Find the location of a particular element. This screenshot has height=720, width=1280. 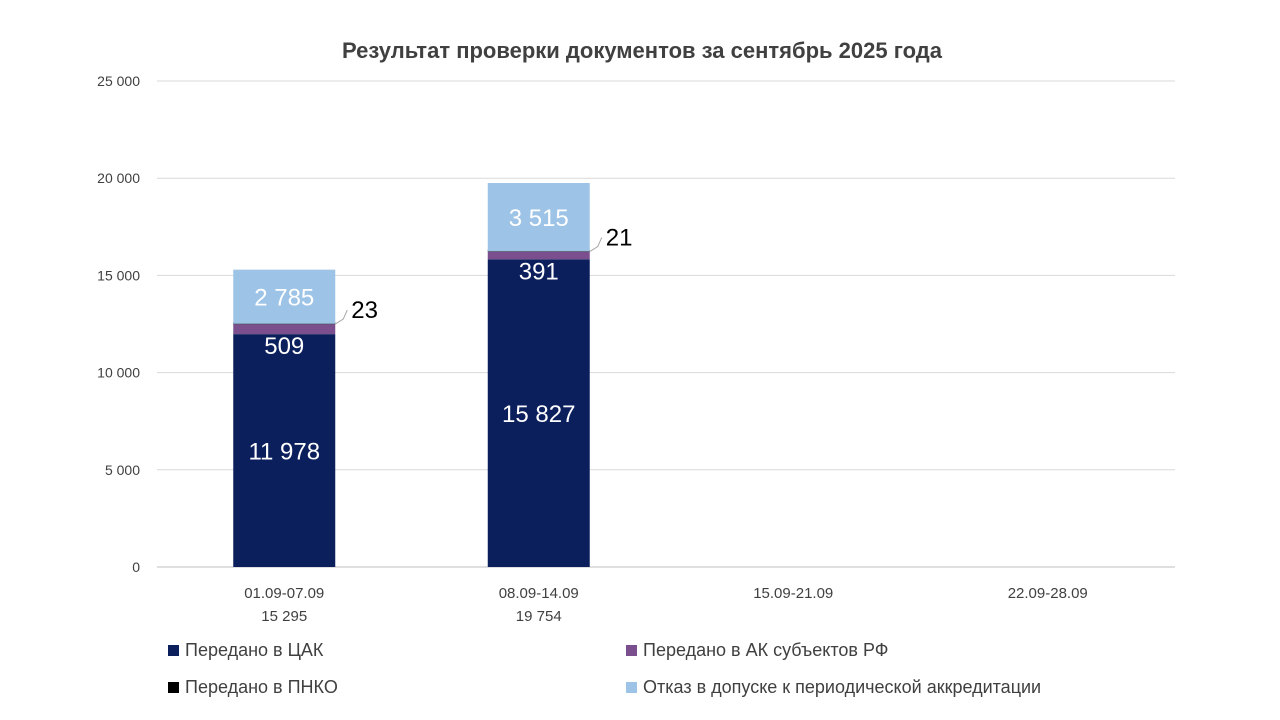

x-tick-label: 15.09-21.09 is located at coordinates (793, 593).